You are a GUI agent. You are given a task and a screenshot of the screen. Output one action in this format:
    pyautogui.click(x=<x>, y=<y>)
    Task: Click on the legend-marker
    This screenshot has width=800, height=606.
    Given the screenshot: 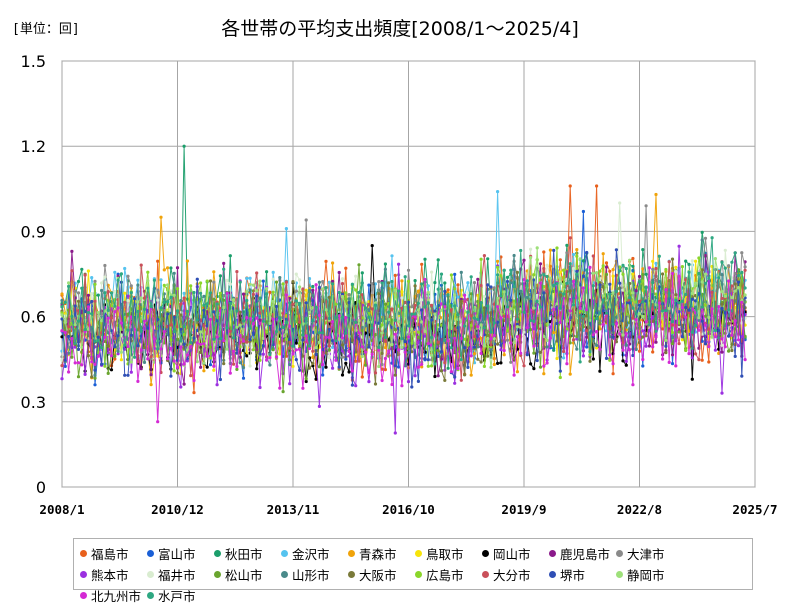 What is the action you would take?
    pyautogui.click(x=150, y=595)
    